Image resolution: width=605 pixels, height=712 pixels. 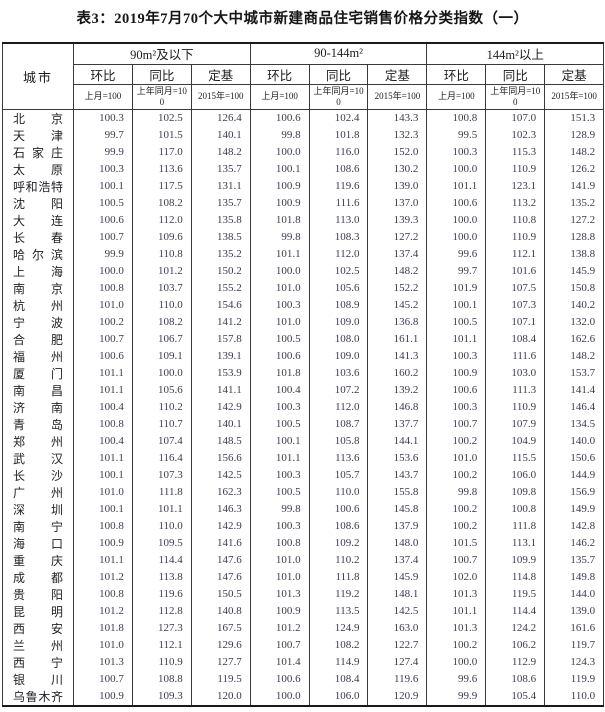 I want to click on value-cell: 108.6, so click(x=338, y=169).